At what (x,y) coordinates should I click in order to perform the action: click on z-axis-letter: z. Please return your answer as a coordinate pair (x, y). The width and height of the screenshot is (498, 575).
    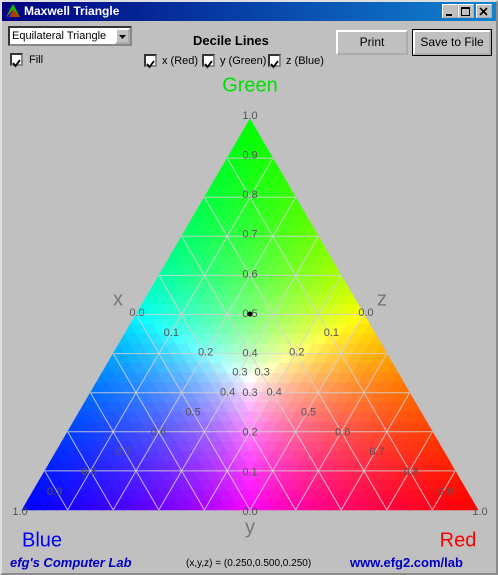
    Looking at the image, I should click on (382, 299).